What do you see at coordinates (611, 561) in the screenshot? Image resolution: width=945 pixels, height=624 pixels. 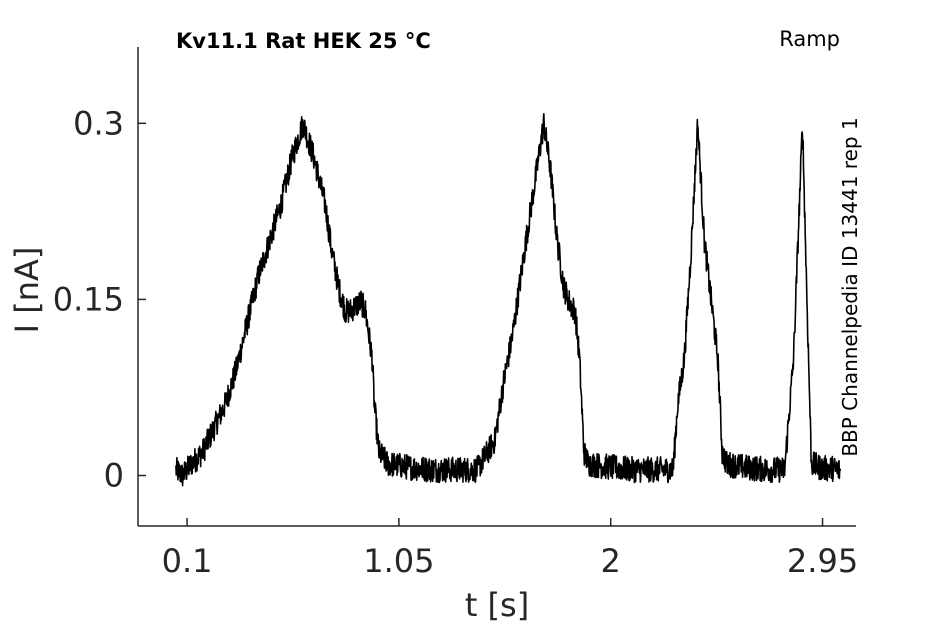 I see `x-tick-label: 2` at bounding box center [611, 561].